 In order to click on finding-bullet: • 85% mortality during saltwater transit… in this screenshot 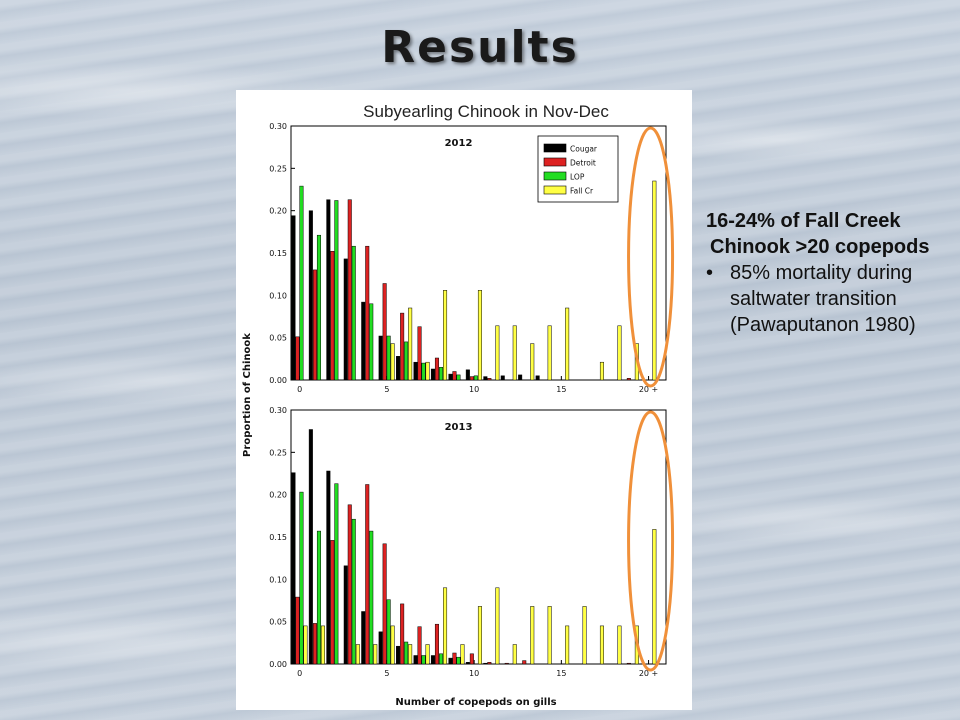, I will do `click(833, 299)`.